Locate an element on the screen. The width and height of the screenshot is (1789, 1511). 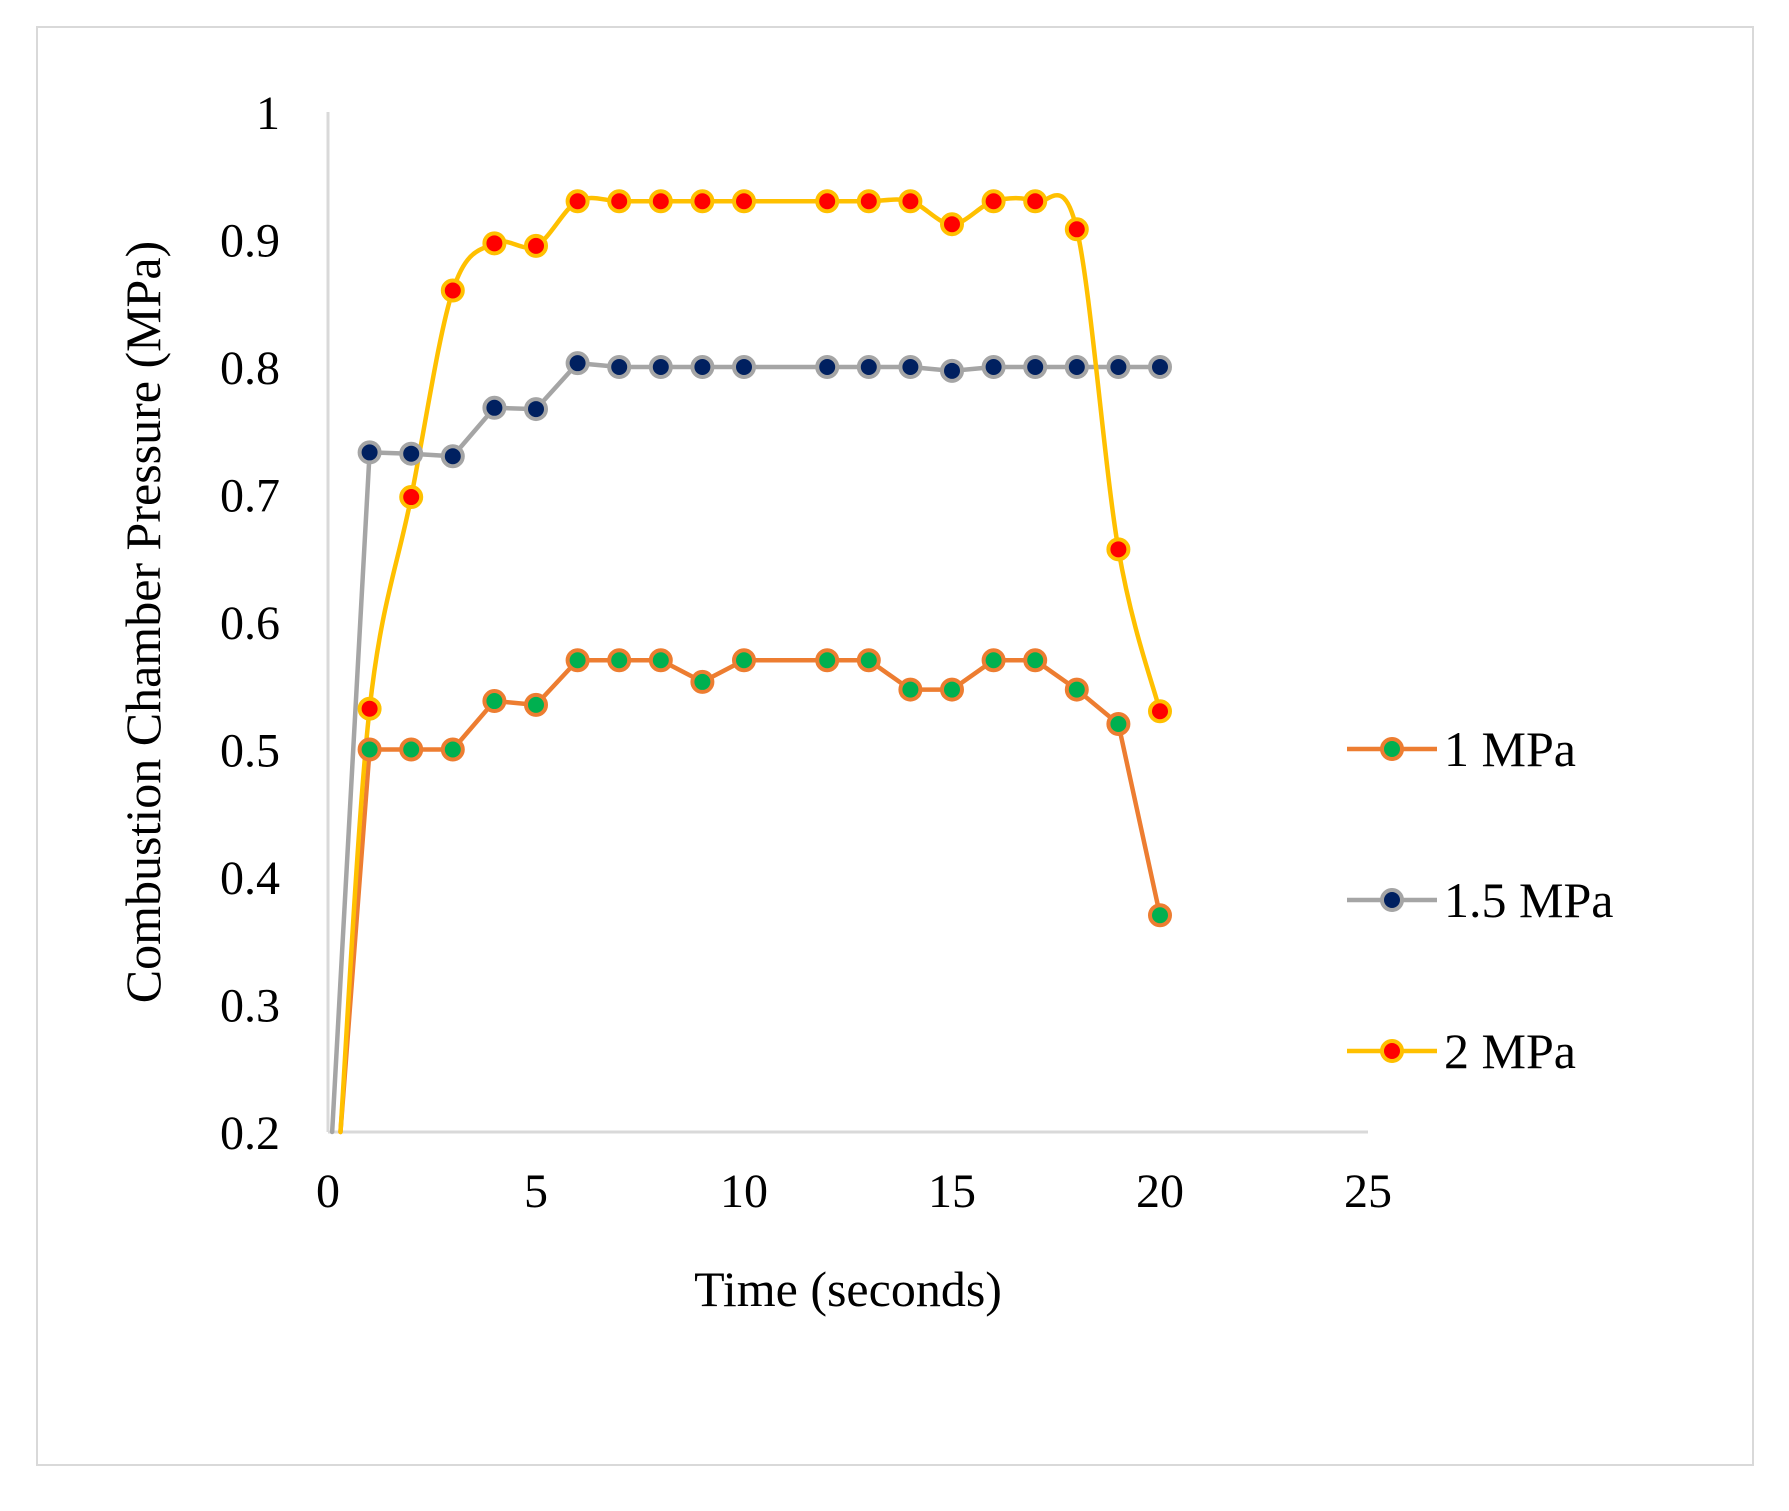
y-tick-label: 0.5 is located at coordinates (250, 751).